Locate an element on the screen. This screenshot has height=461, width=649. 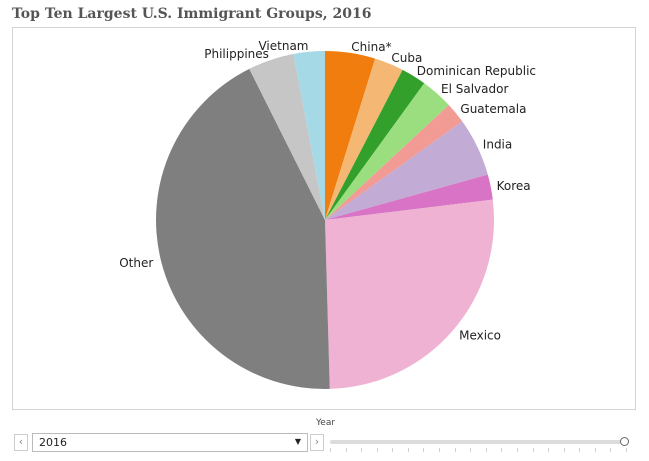
slice-label-other: Other is located at coordinates (136, 263).